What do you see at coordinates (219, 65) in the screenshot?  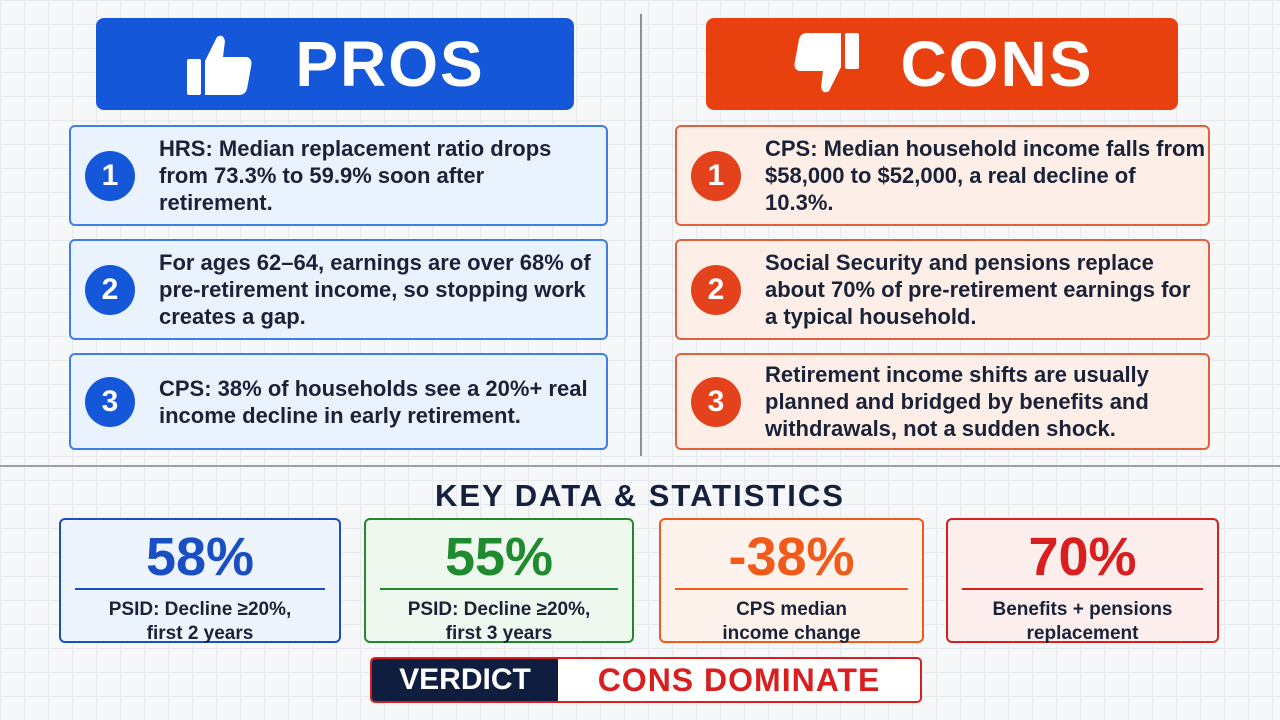 I see `thumbs-up-icon` at bounding box center [219, 65].